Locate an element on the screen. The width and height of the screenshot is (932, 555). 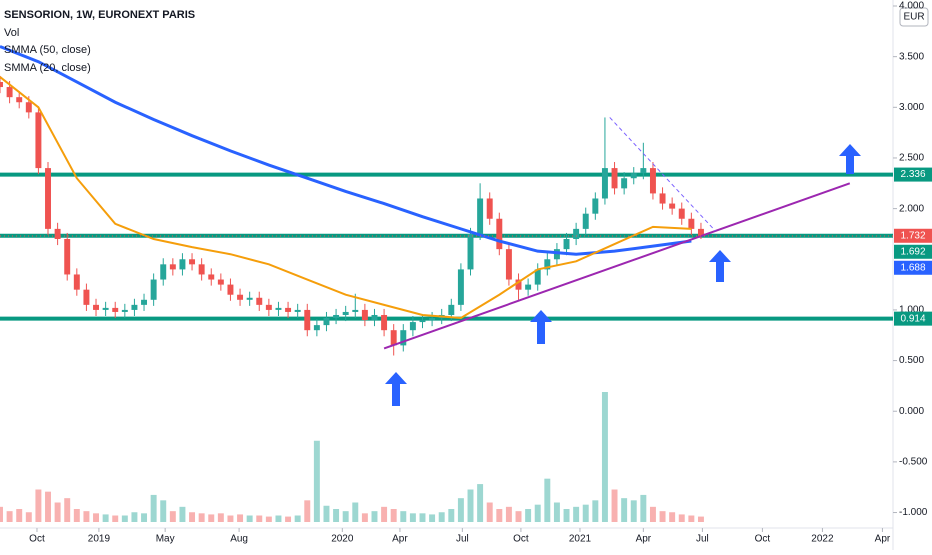
price-label: 2.336 is located at coordinates (912, 174).